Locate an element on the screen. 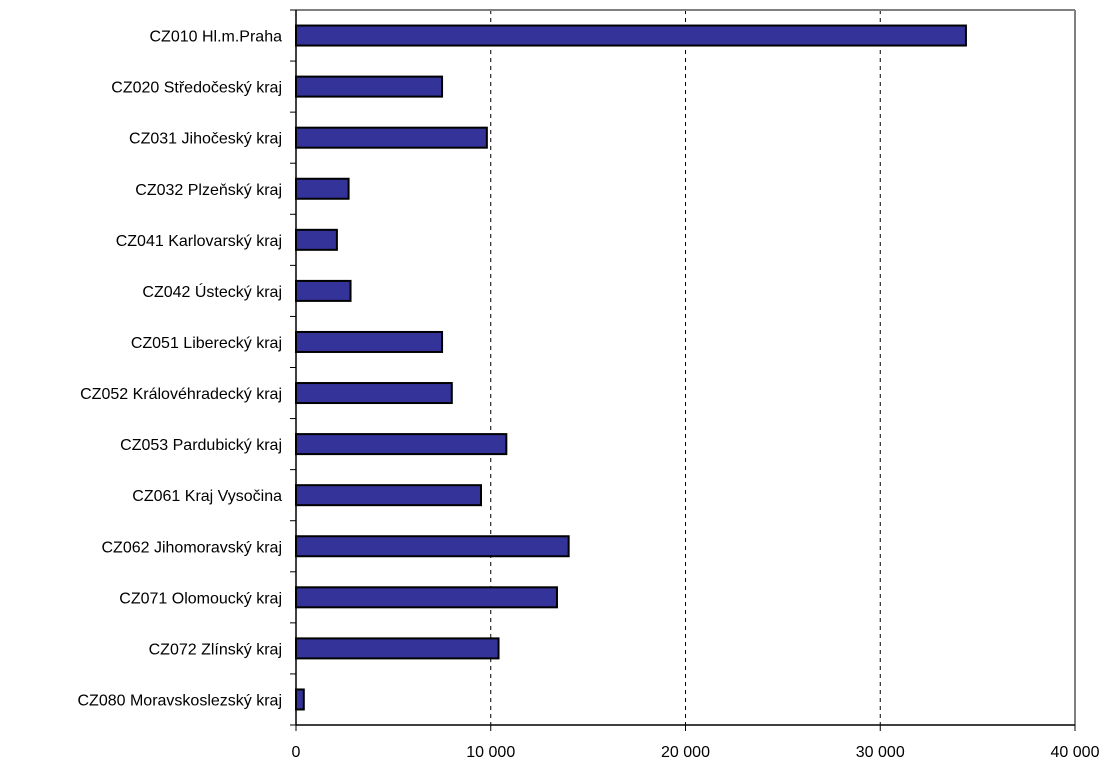 The width and height of the screenshot is (1111, 772). category-label: CZ071 Olomoucký kraj is located at coordinates (200, 598).